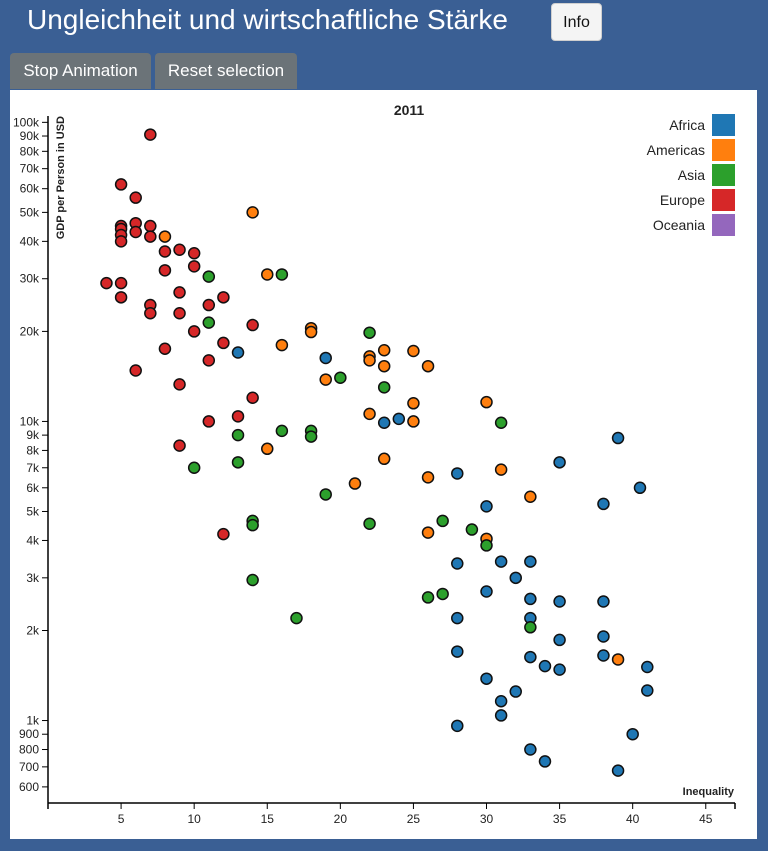  Describe the element at coordinates (80, 71) in the screenshot. I see `stop-animation-button: Stop Animation` at that location.